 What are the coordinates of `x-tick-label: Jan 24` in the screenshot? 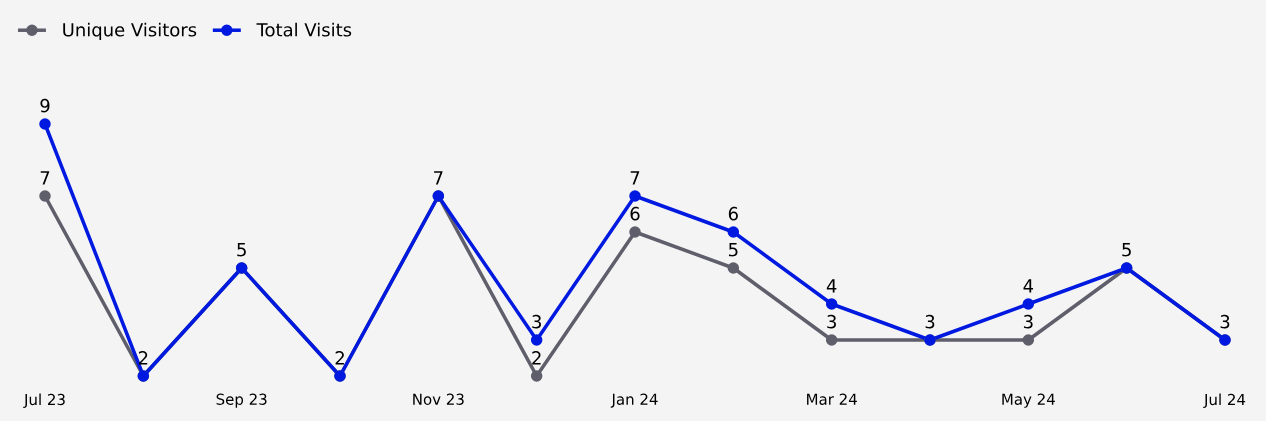 It's located at (634, 400).